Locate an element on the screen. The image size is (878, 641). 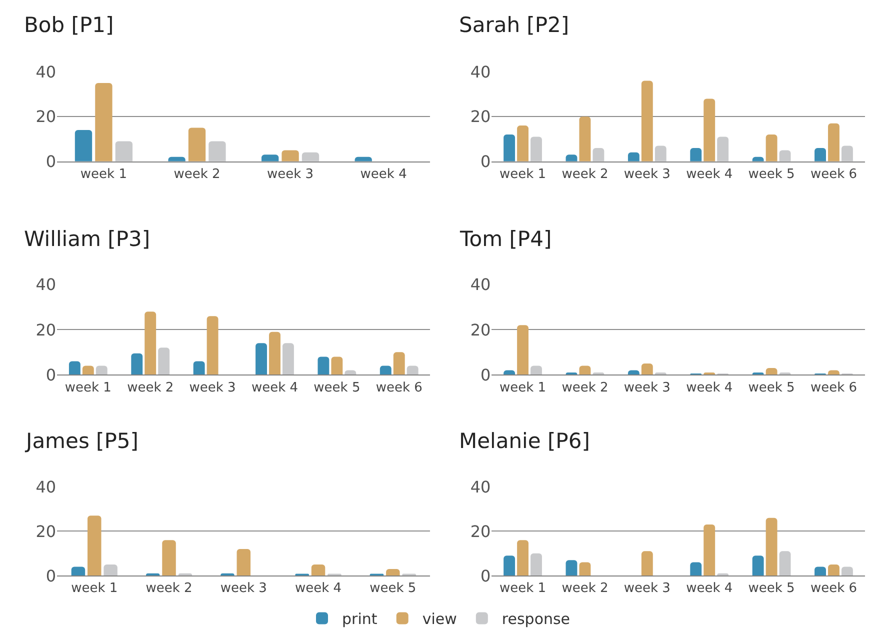
chart-title: Sarah [P2] is located at coordinates (514, 25).